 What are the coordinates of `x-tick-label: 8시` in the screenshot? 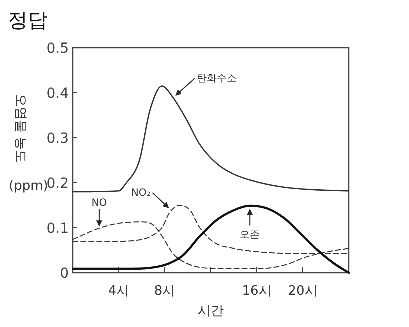 It's located at (165, 291).